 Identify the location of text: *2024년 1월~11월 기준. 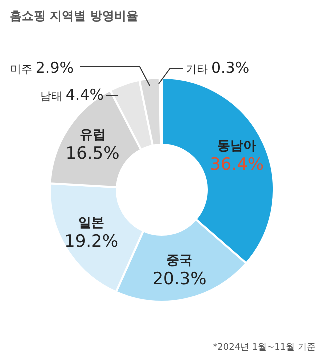
(264, 348).